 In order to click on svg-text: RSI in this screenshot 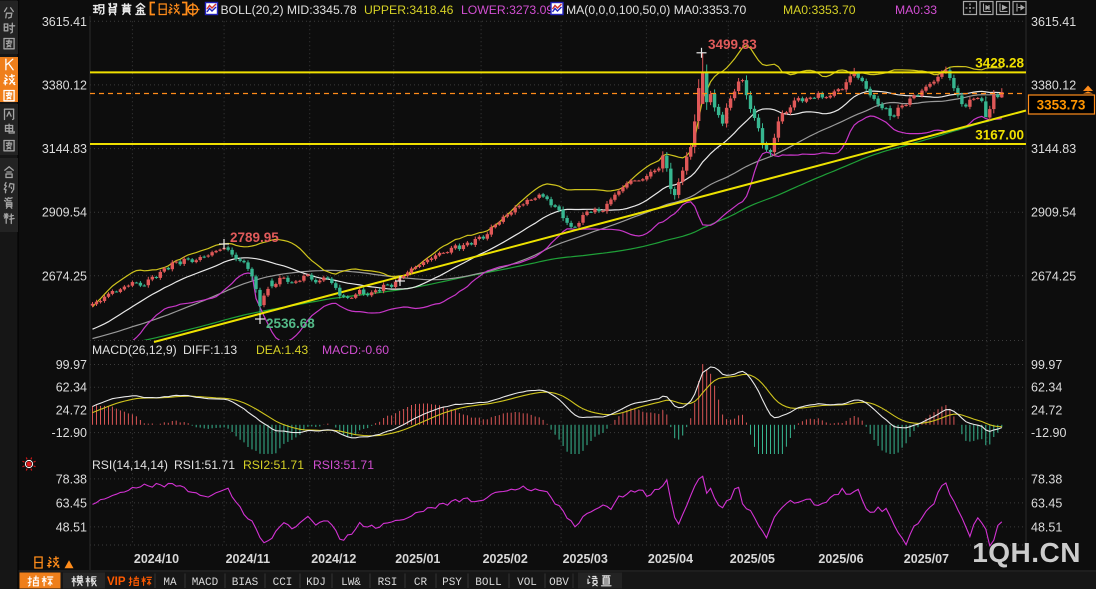, I will do `click(388, 583)`.